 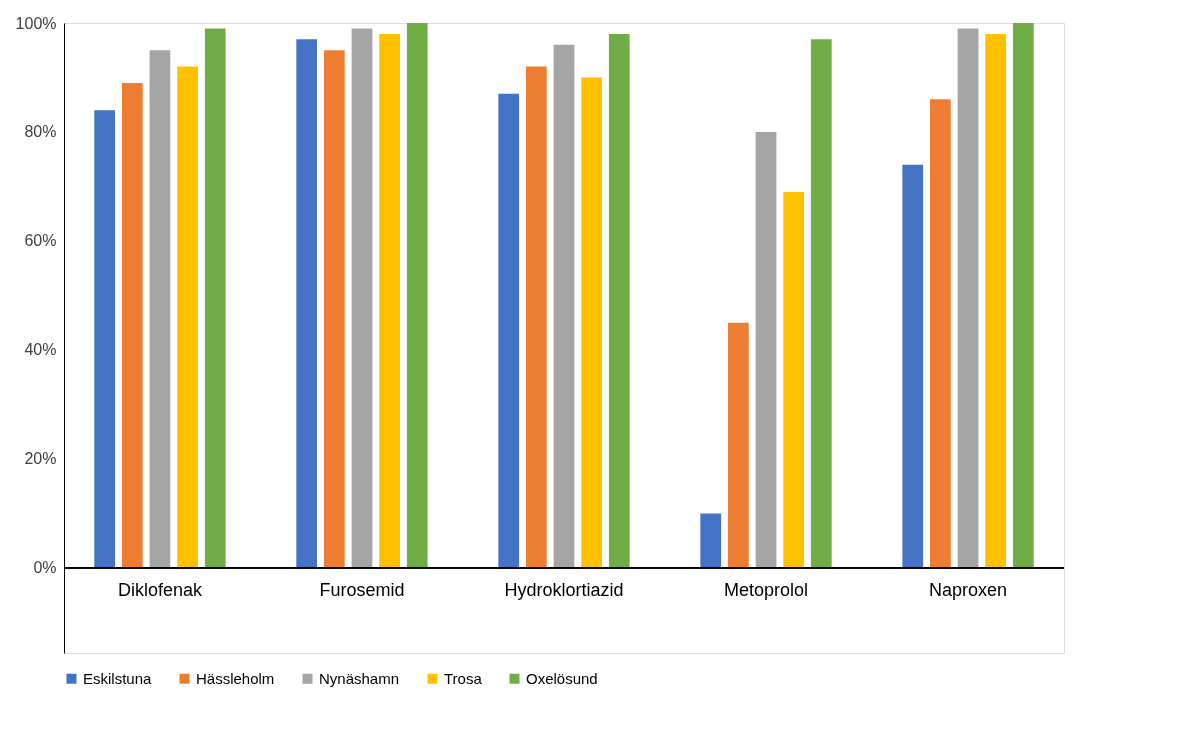 I want to click on y-tick-label: 60%, so click(x=40, y=241).